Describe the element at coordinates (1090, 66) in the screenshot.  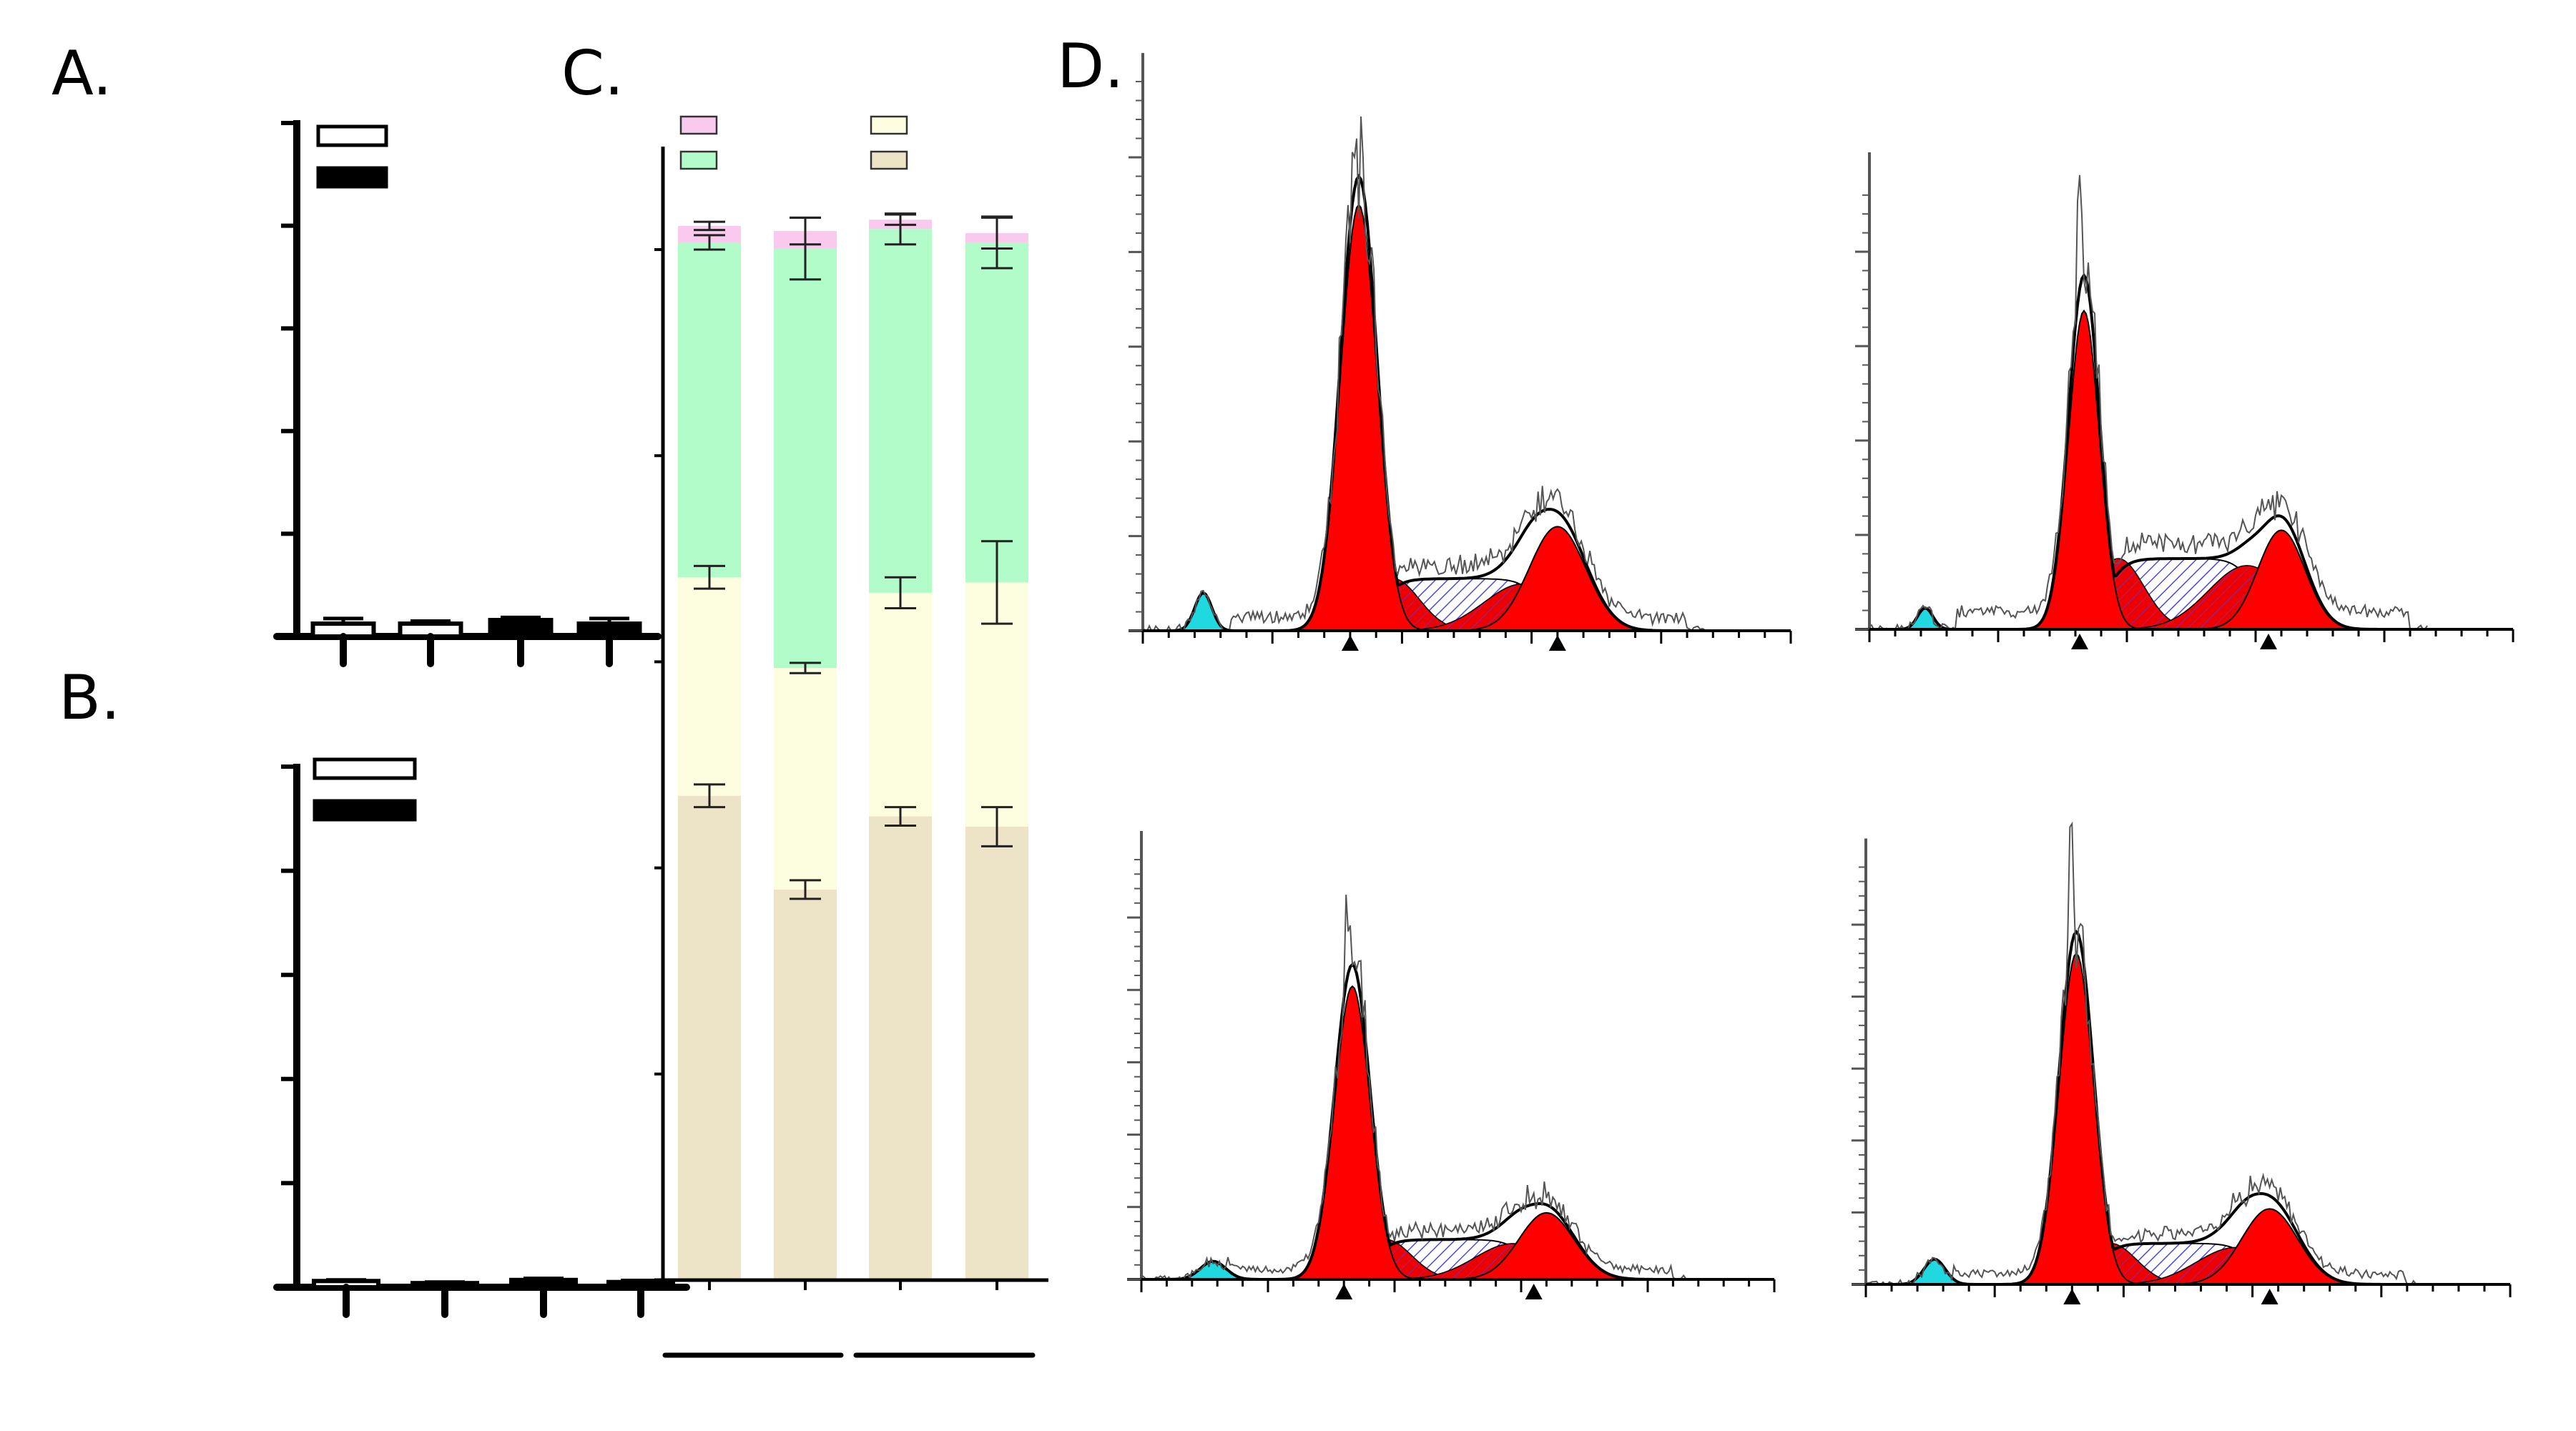
I see `panel-label-d: D.` at that location.